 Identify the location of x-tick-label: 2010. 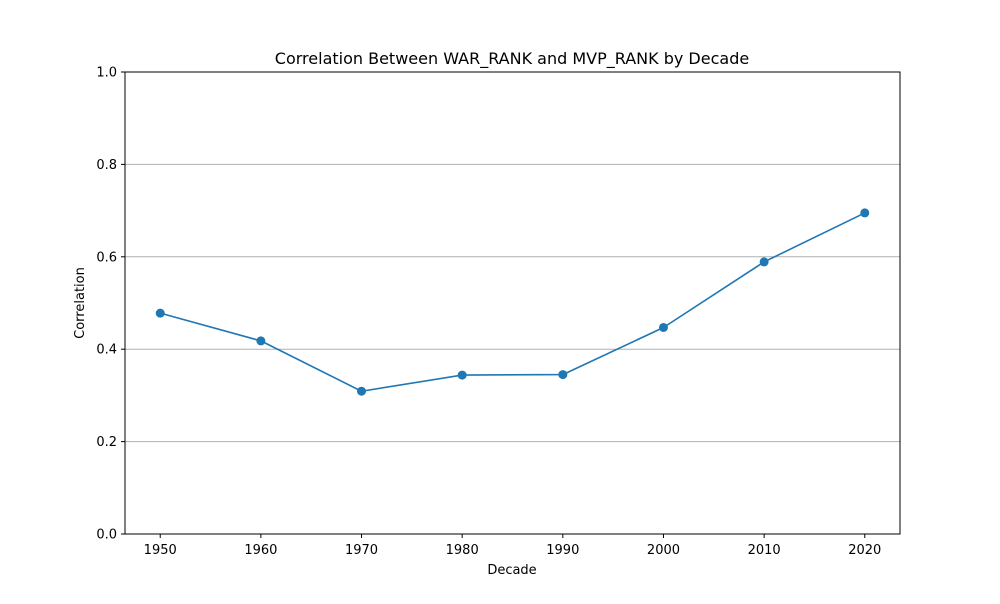
(764, 550).